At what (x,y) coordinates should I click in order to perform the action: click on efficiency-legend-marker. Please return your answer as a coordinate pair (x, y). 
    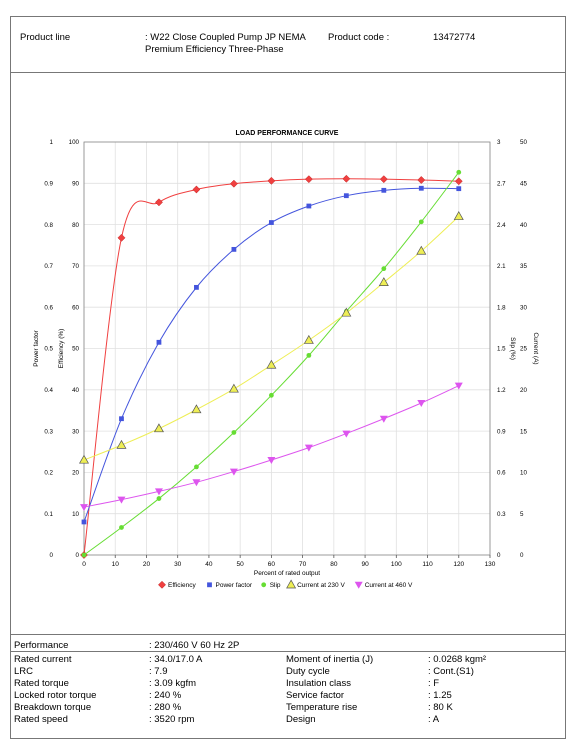
    Looking at the image, I should click on (162, 584).